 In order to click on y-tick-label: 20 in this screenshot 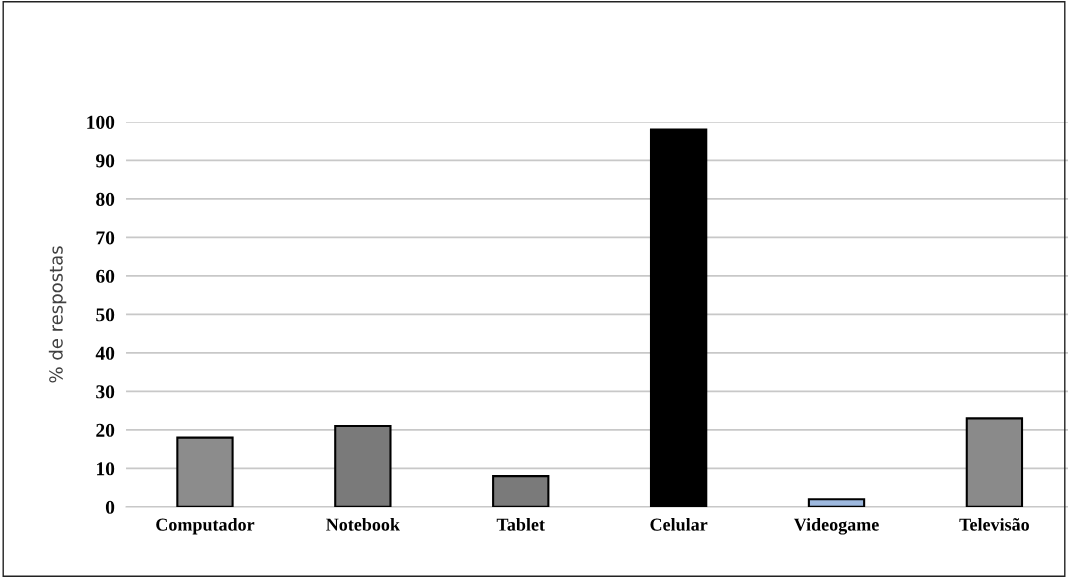, I will do `click(105, 430)`.